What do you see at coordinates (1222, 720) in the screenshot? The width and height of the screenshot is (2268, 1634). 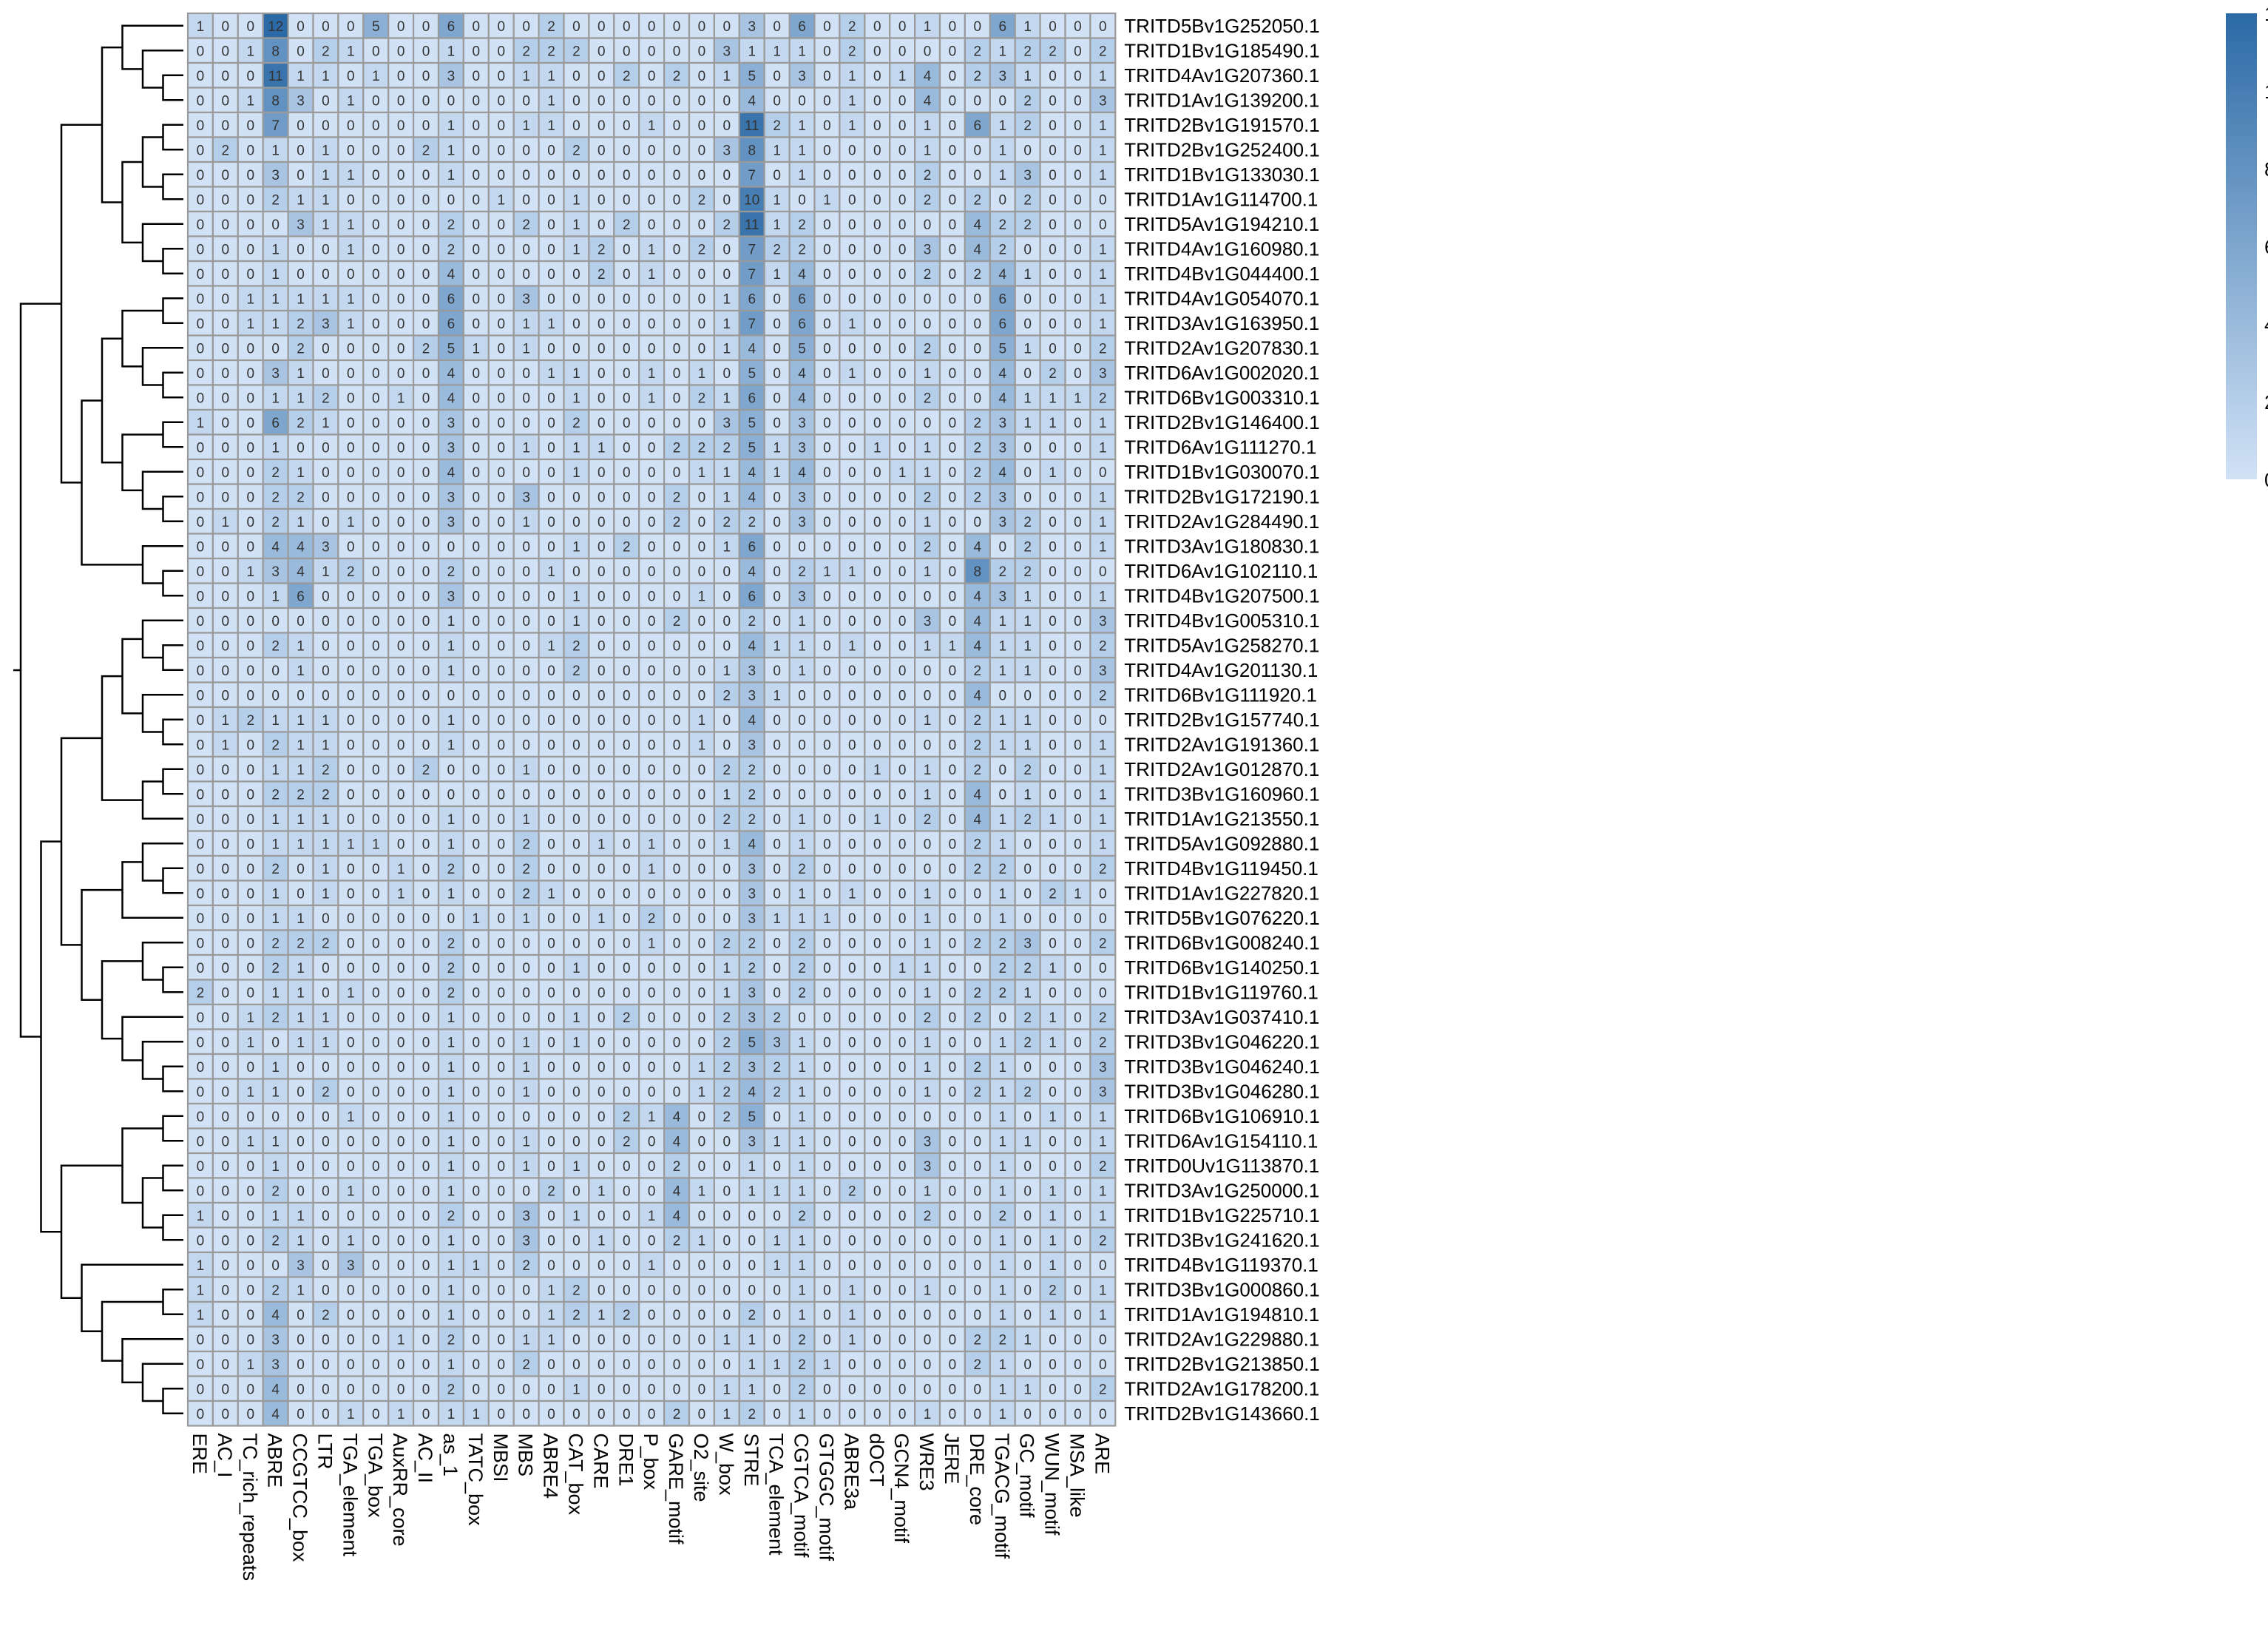 I see `row-label: TRITD2Bv1G157740.1` at bounding box center [1222, 720].